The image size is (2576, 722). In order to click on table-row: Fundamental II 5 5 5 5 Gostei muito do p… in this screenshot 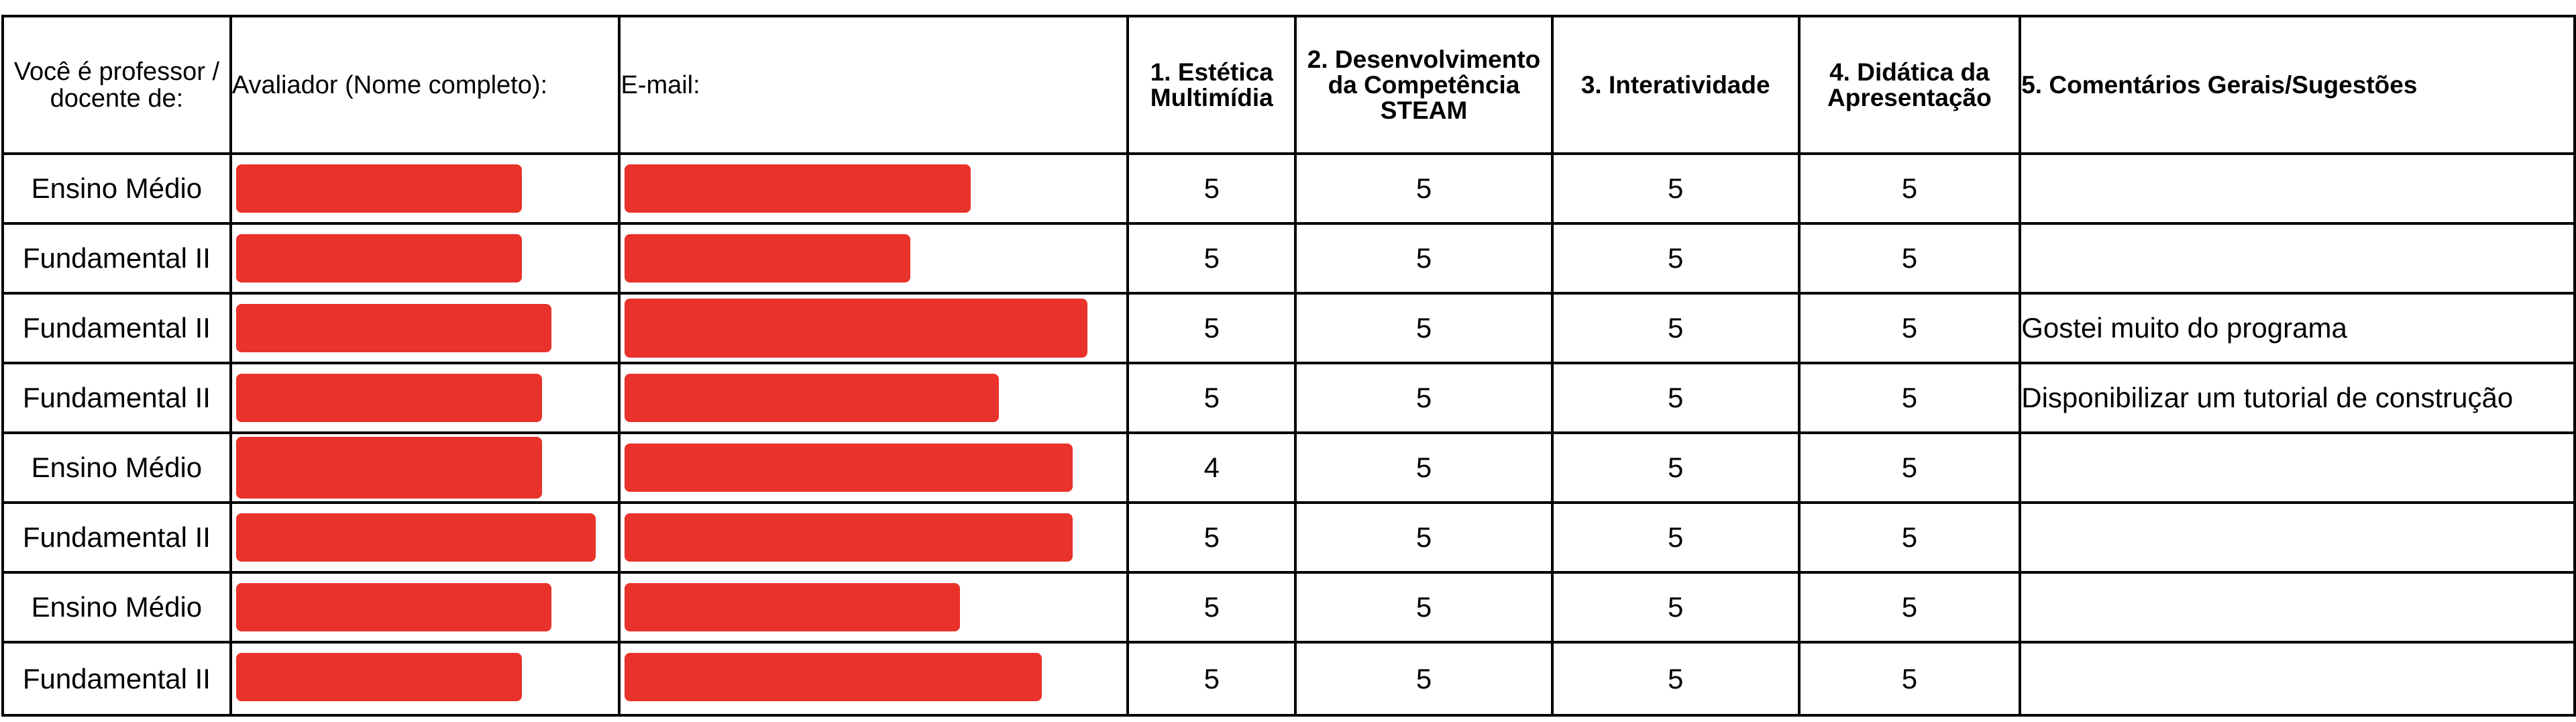, I will do `click(1288, 328)`.